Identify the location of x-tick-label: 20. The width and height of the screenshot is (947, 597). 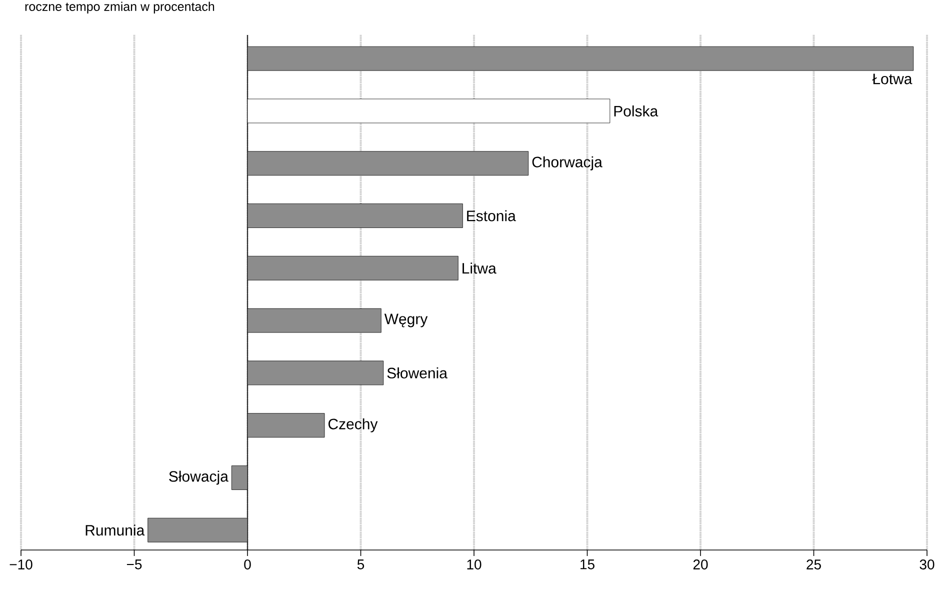
(700, 565).